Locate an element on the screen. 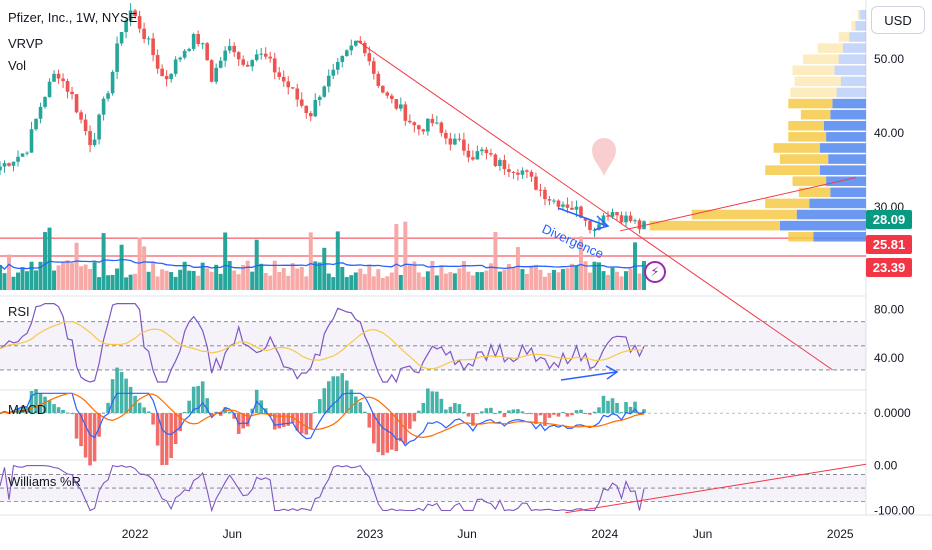  lightning-icon: ⚡ is located at coordinates (655, 272).